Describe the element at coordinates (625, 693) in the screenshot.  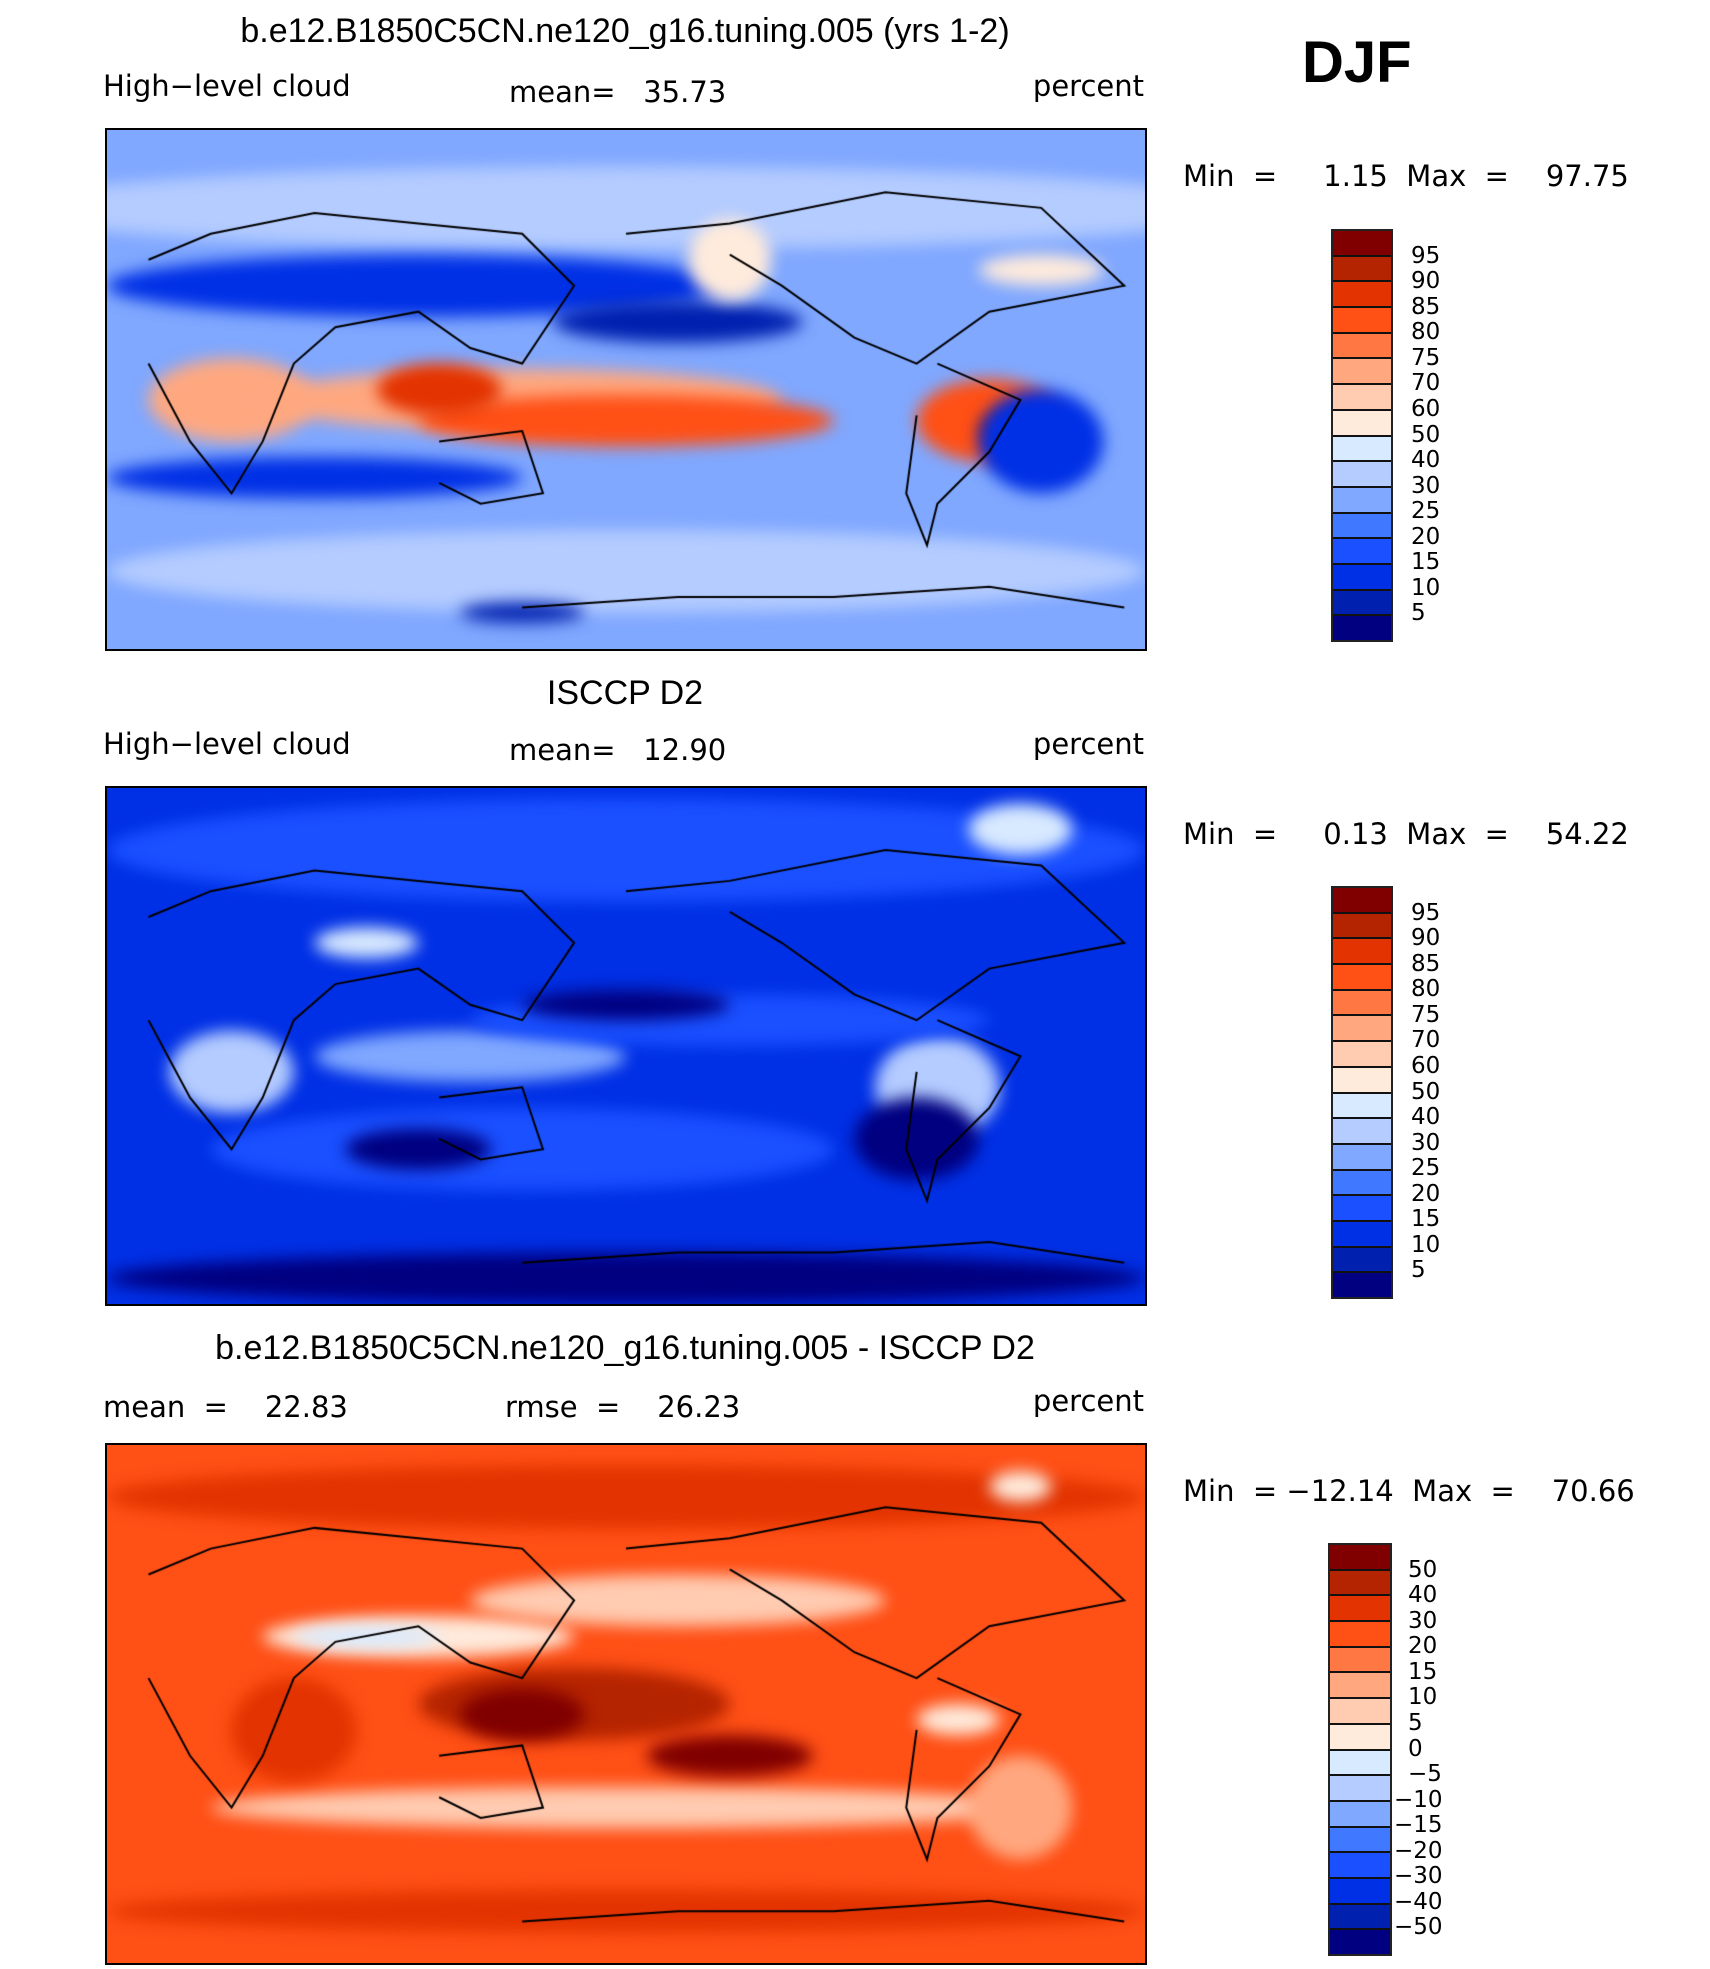
I see `panel2-title: ISCCP D2` at that location.